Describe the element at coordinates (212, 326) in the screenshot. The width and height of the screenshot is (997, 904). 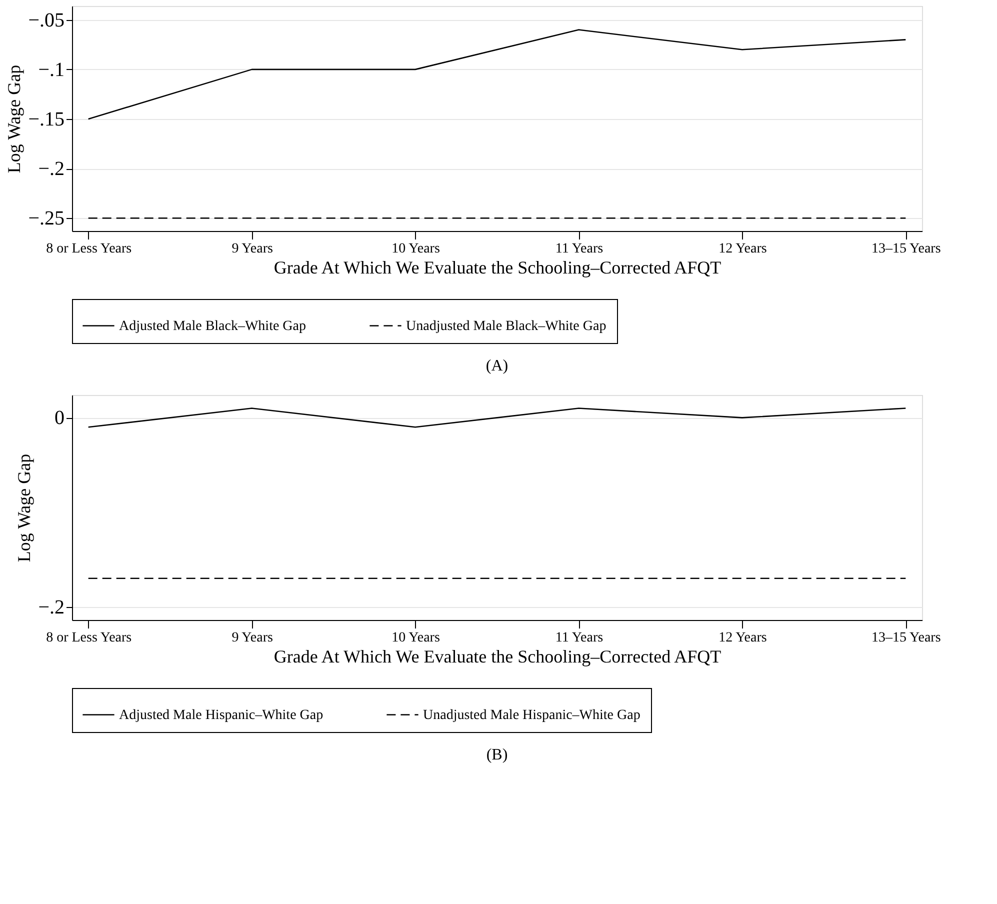
I see `legend-label: Adjusted Male Black–White Gap` at that location.